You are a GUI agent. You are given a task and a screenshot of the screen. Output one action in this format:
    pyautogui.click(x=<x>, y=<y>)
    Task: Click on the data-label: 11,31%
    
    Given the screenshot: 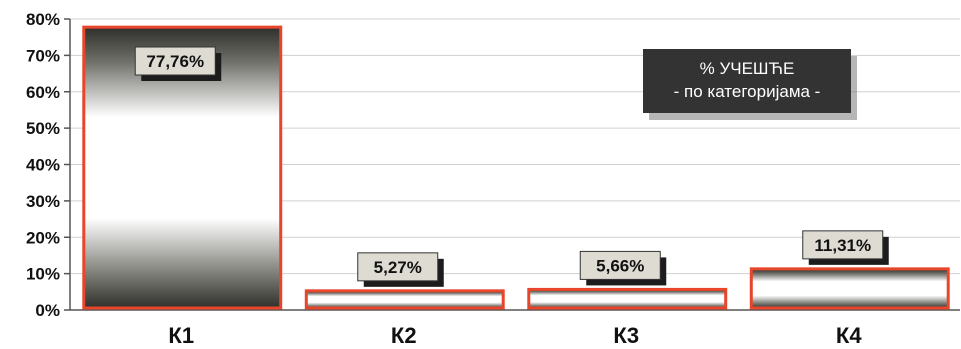 What is the action you would take?
    pyautogui.click(x=842, y=245)
    